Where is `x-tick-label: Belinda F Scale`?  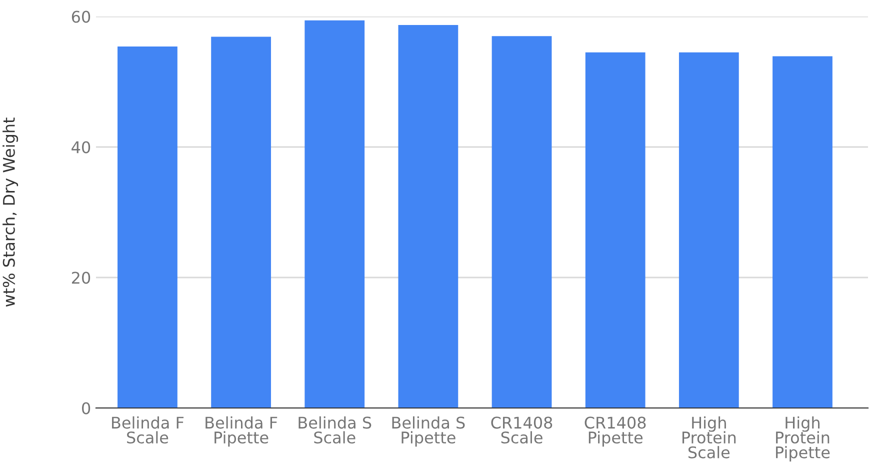
x-tick-label: Belinda F Scale is located at coordinates (148, 430).